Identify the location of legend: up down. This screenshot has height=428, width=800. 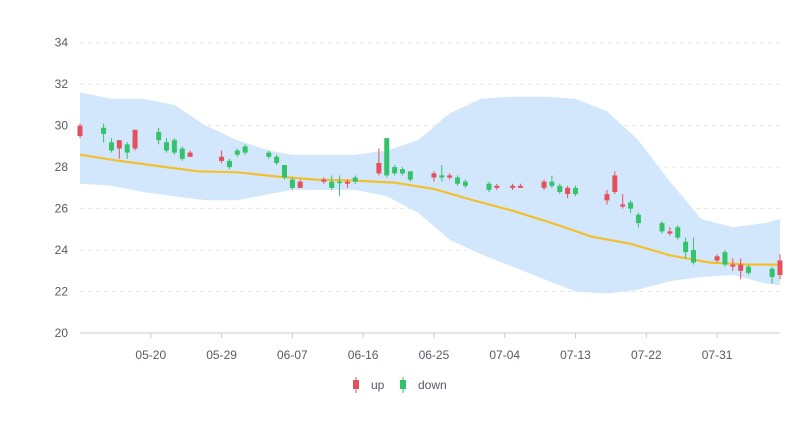
(400, 385).